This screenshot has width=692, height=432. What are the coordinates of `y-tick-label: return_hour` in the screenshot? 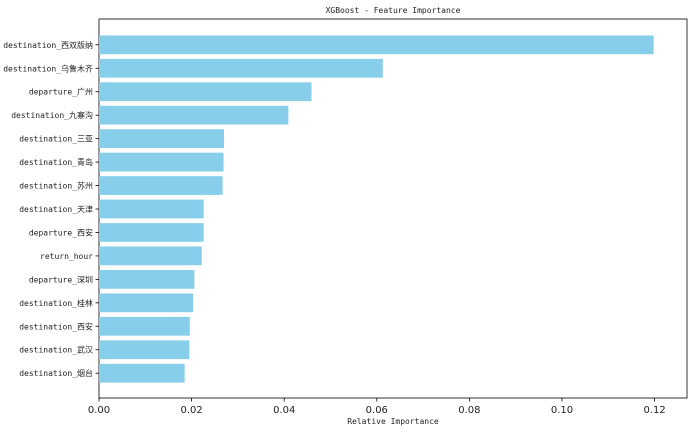 It's located at (66, 256).